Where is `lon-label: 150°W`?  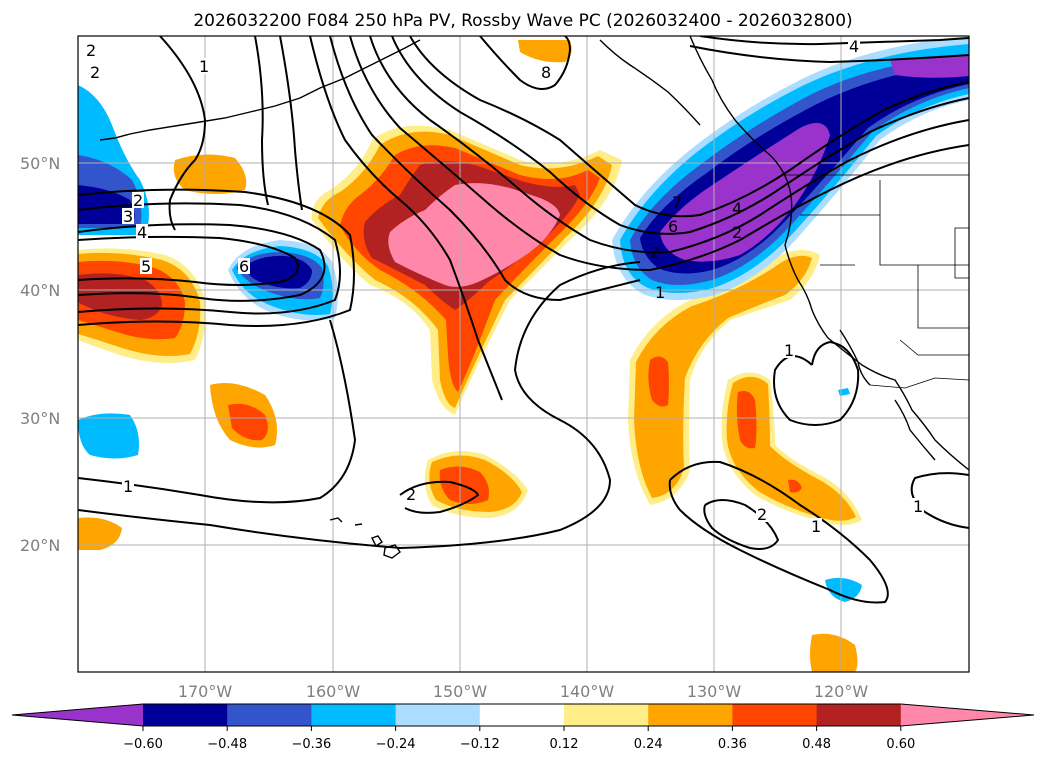 lon-label: 150°W is located at coordinates (460, 691).